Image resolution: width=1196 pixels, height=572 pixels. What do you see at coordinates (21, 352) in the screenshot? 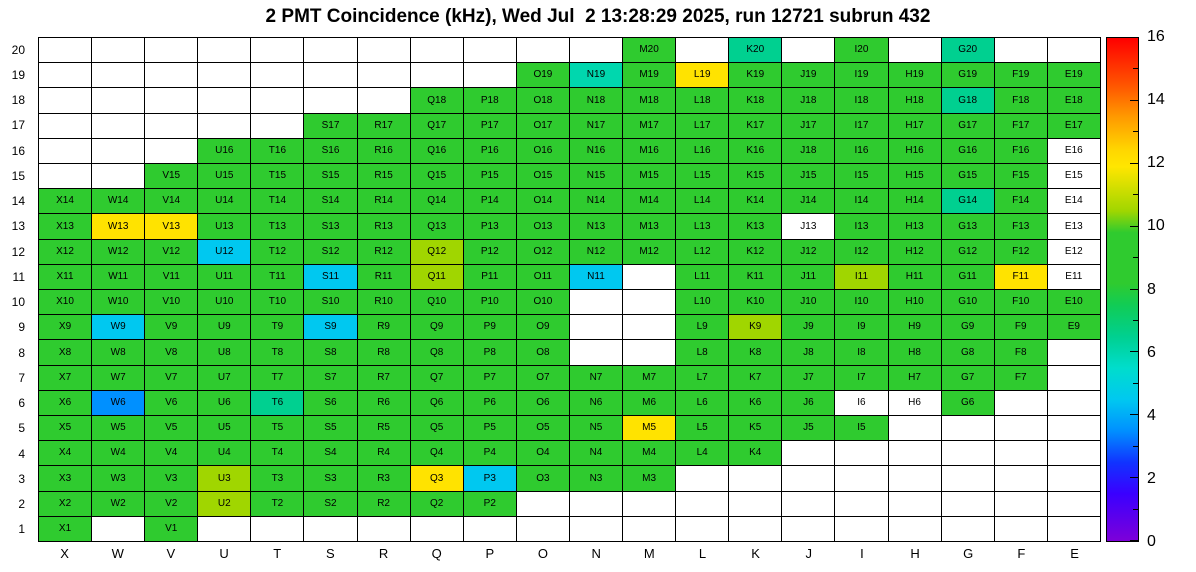
I see `y-tick-label: 8` at bounding box center [21, 352].